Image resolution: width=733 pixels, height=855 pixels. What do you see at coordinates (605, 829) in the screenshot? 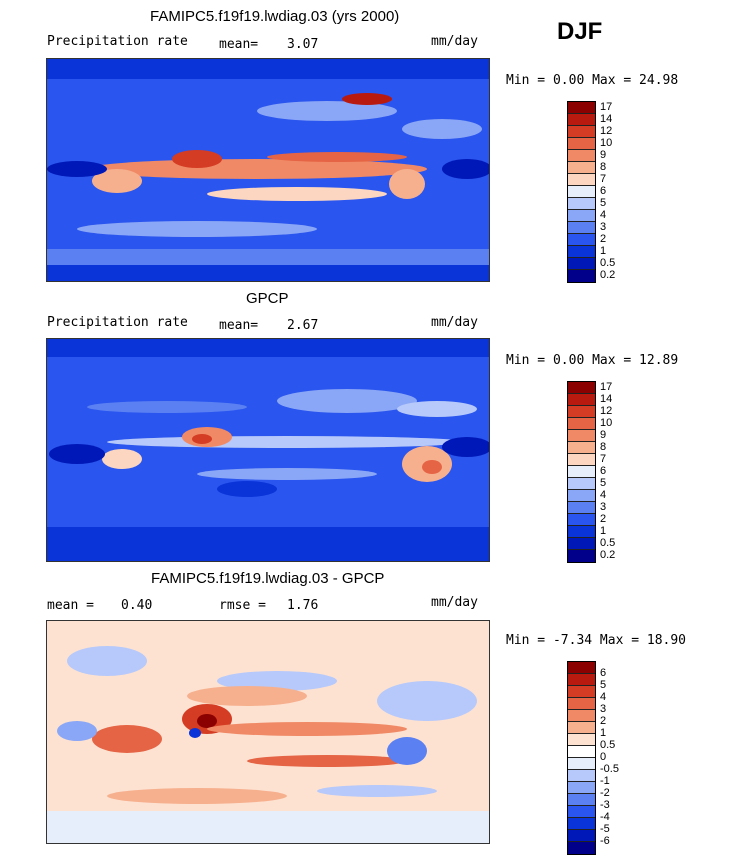
I see `colorbar-tick: -5` at bounding box center [605, 829].